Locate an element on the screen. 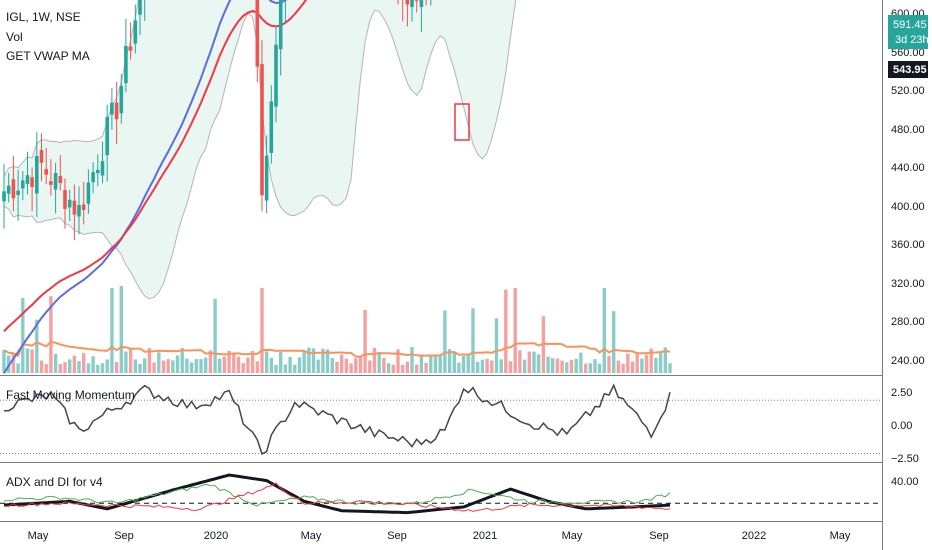  price-tick-label: 240.00 is located at coordinates (908, 361).